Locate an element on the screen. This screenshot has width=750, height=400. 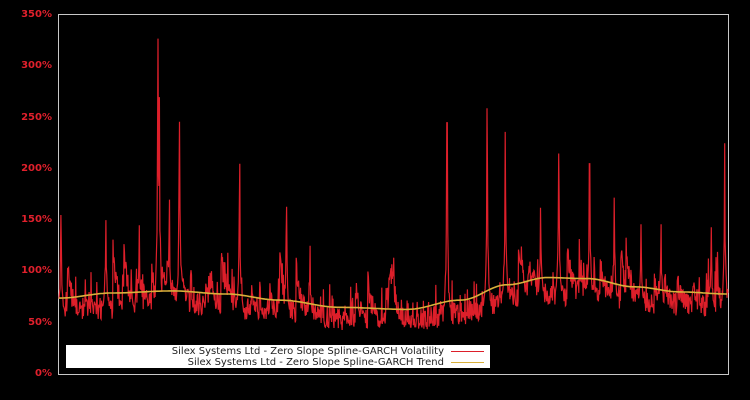
y-tick-label: 350% is located at coordinates (36, 14).